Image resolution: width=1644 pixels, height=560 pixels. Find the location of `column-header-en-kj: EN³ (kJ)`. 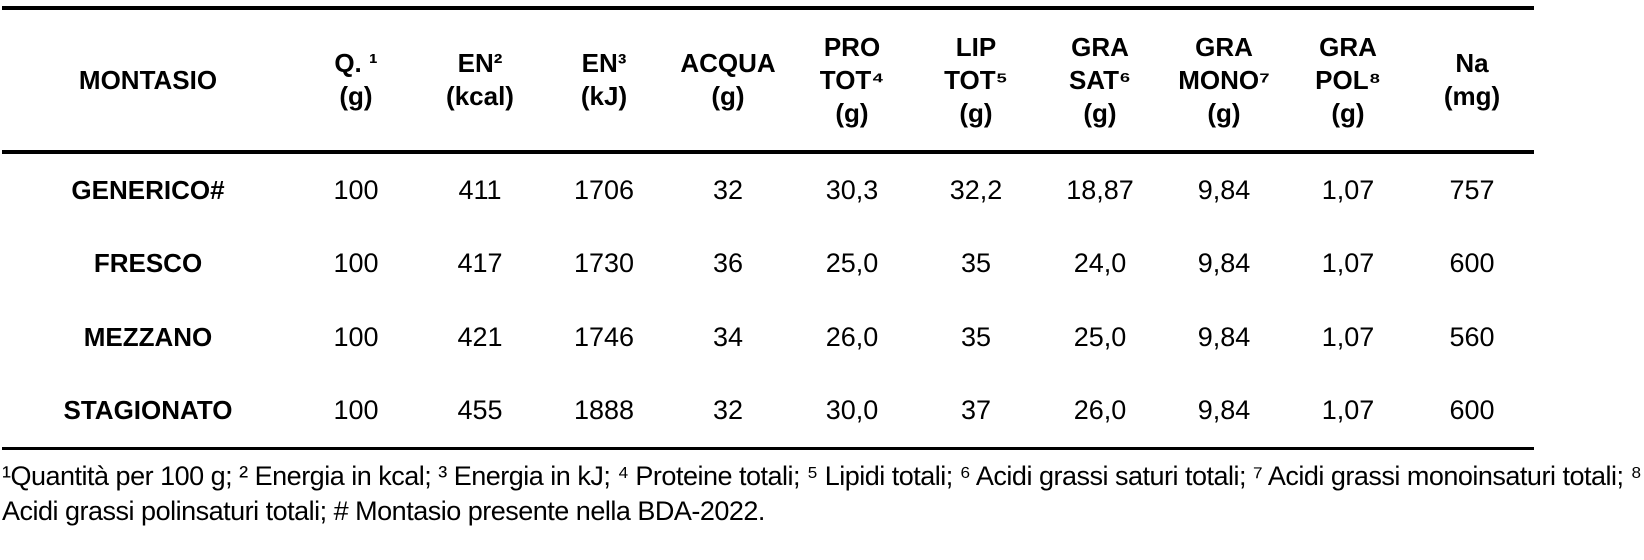

column-header-en-kj: EN³ (kJ) is located at coordinates (604, 81).